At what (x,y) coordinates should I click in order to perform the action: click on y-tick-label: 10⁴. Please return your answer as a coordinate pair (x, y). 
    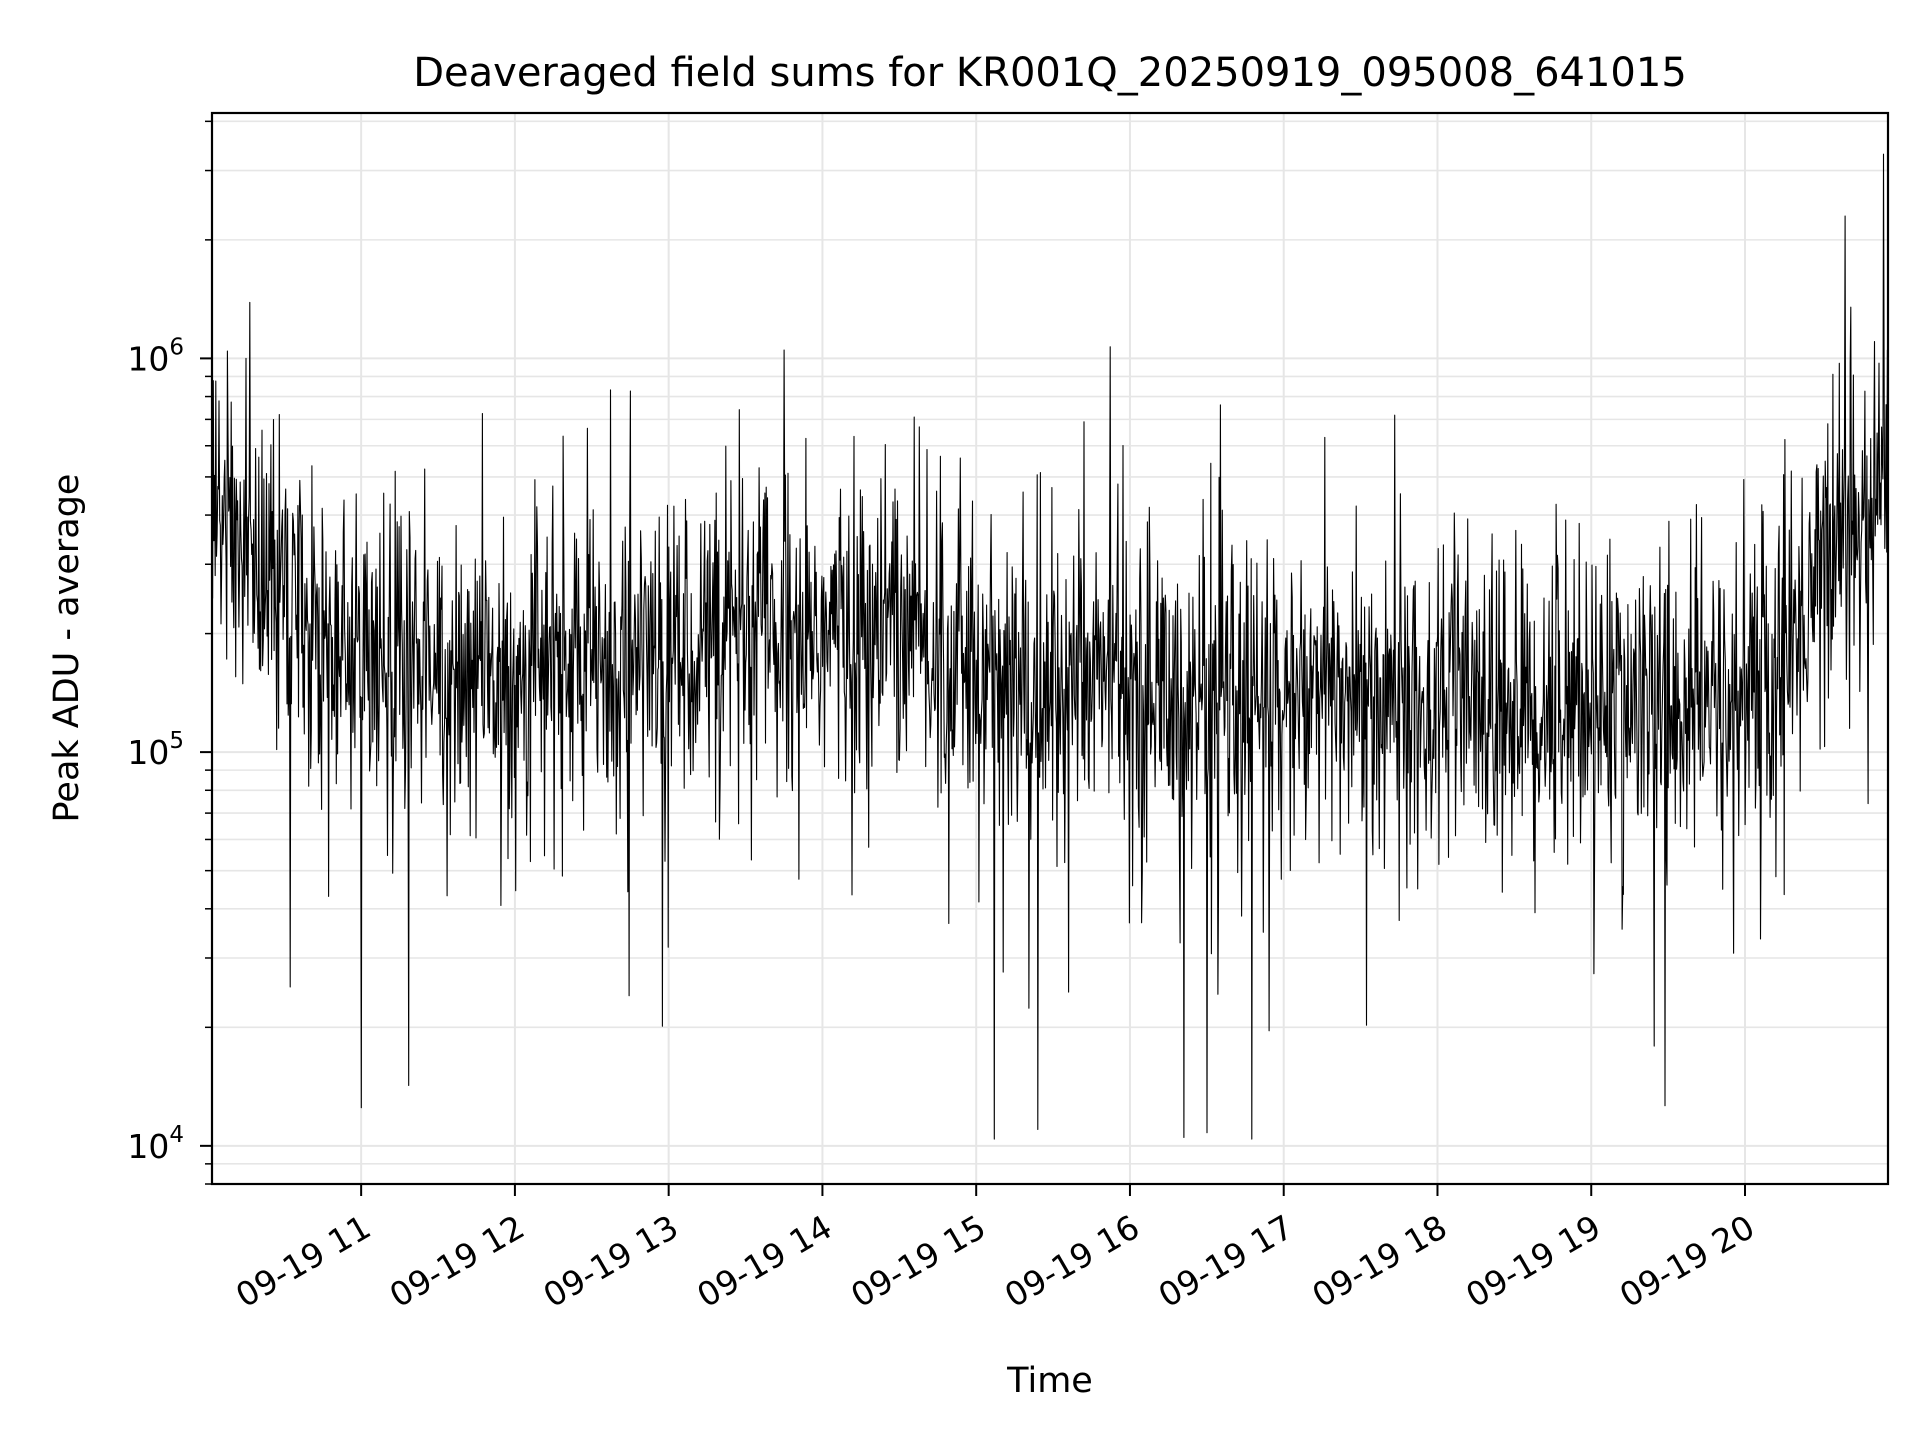
    Looking at the image, I should click on (155, 1144).